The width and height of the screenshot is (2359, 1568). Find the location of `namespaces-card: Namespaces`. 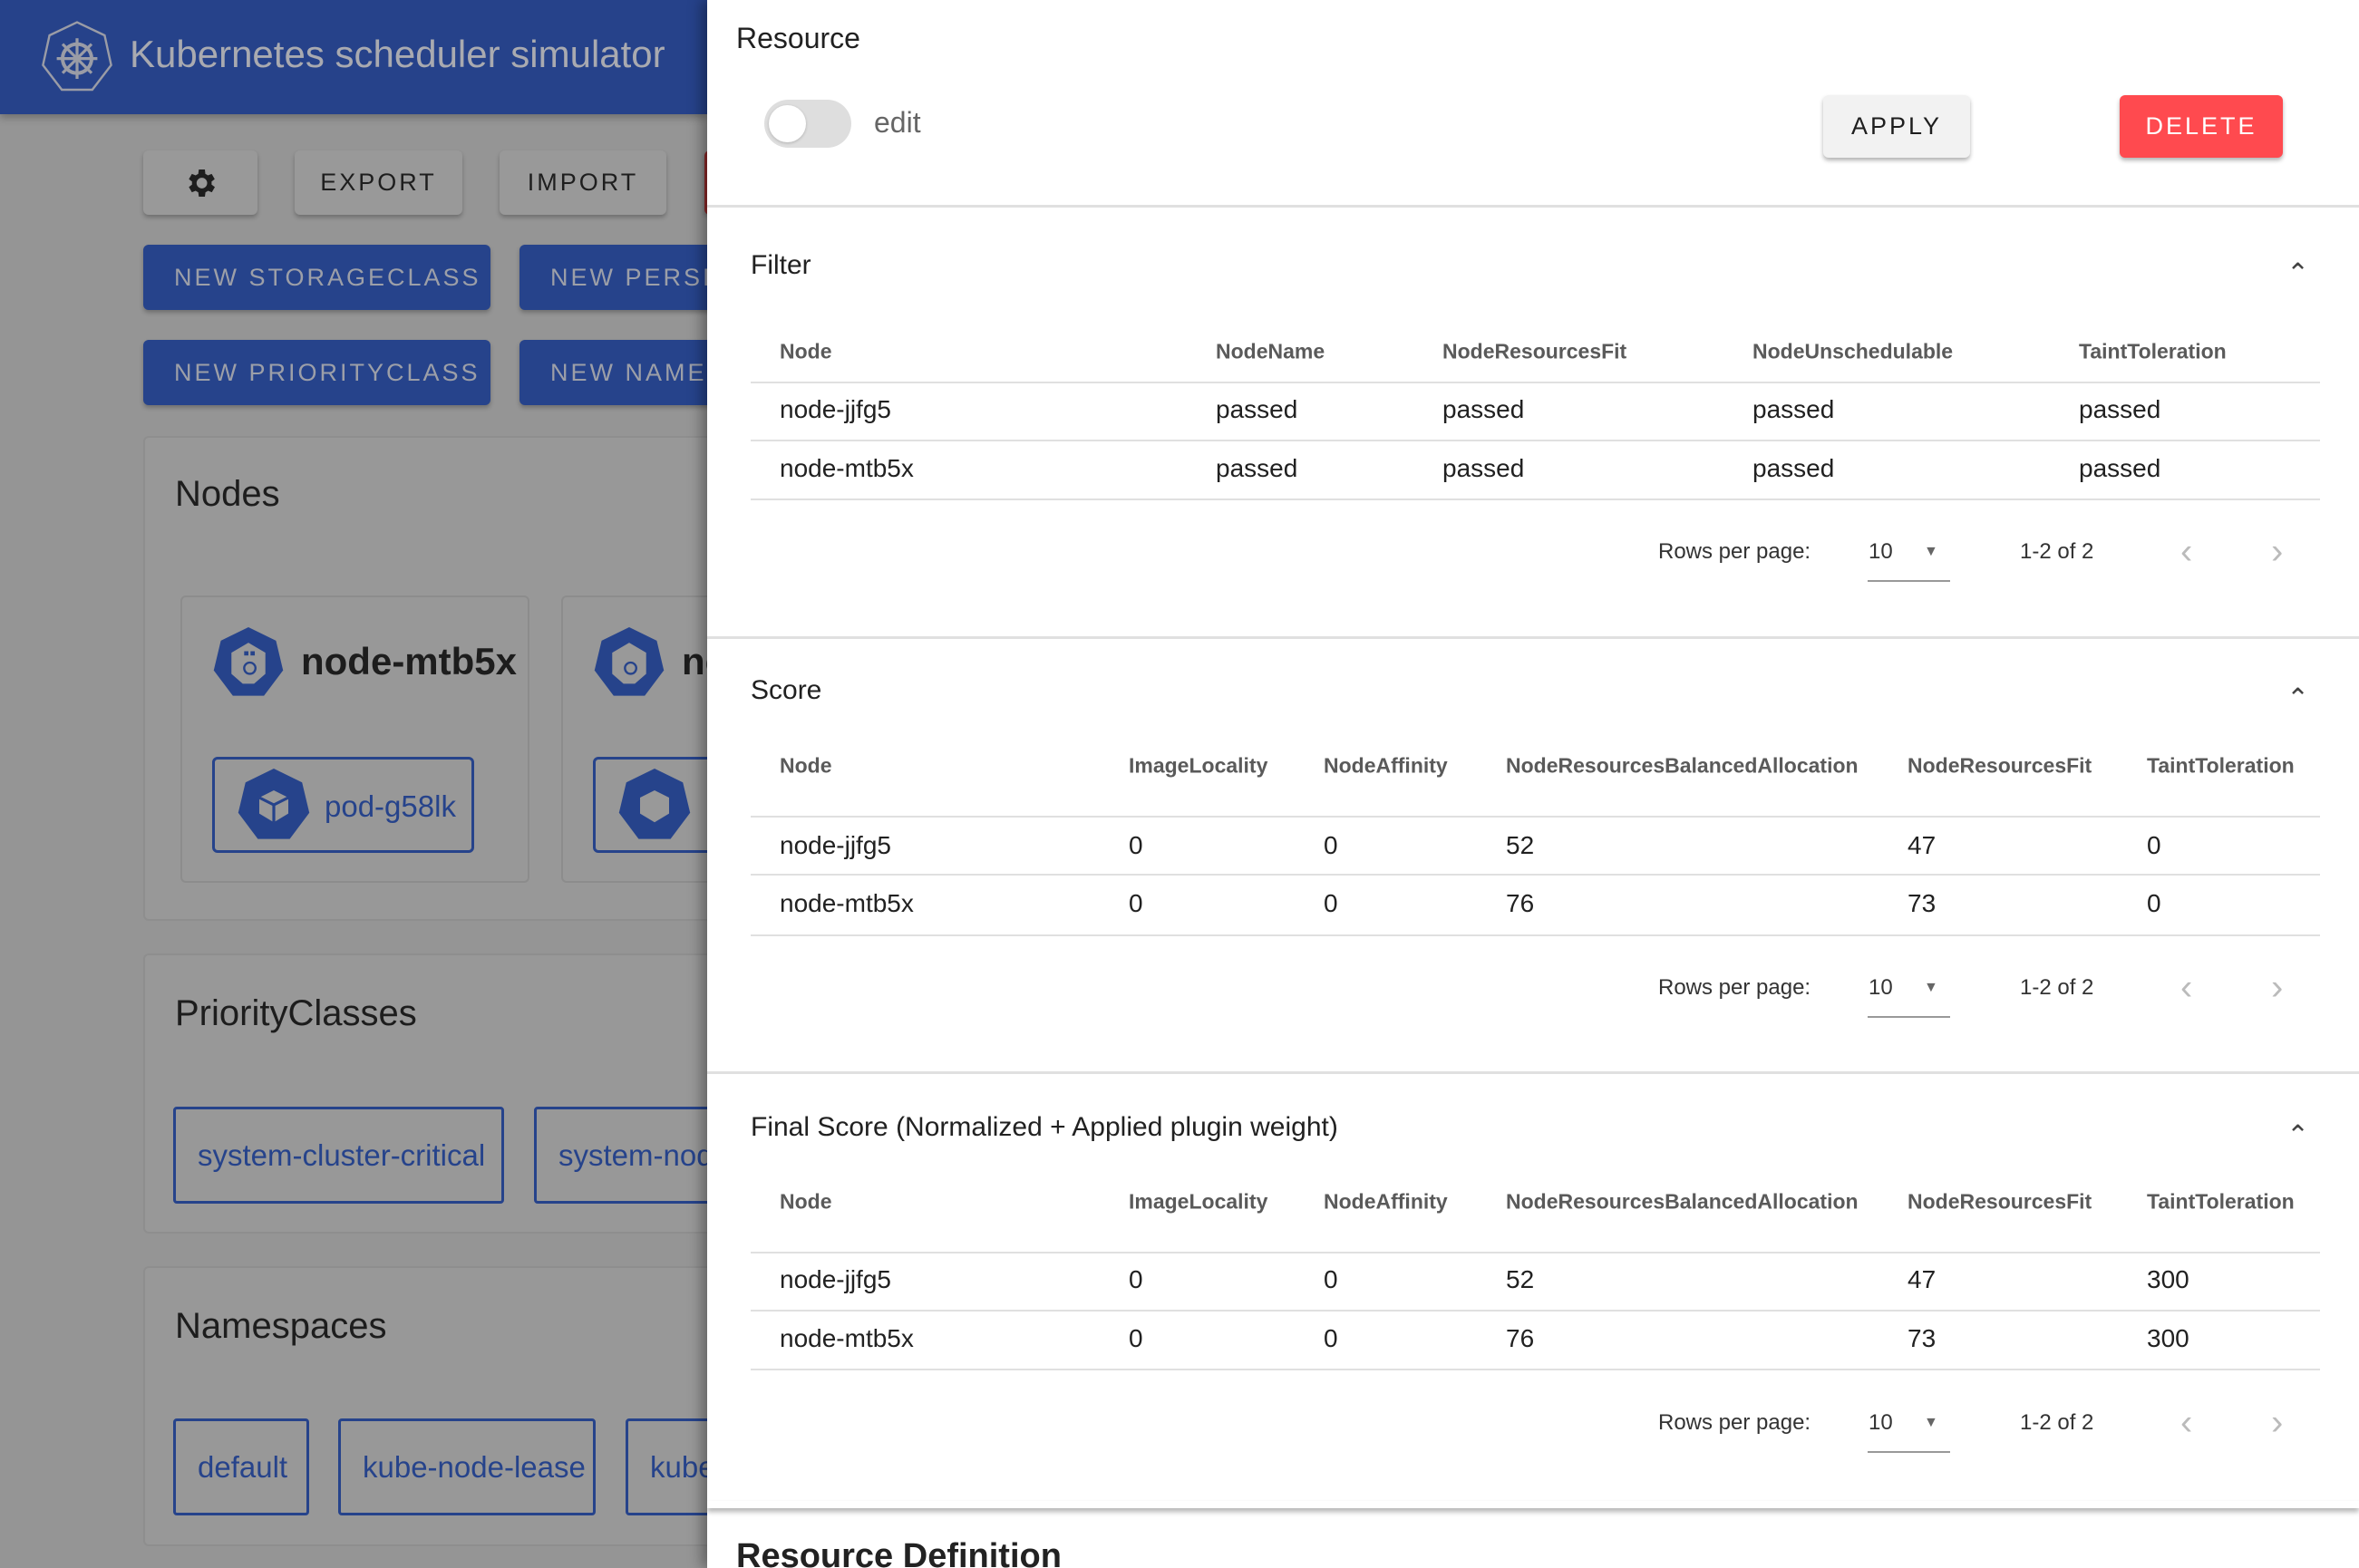

namespaces-card: Namespaces is located at coordinates (460, 1406).